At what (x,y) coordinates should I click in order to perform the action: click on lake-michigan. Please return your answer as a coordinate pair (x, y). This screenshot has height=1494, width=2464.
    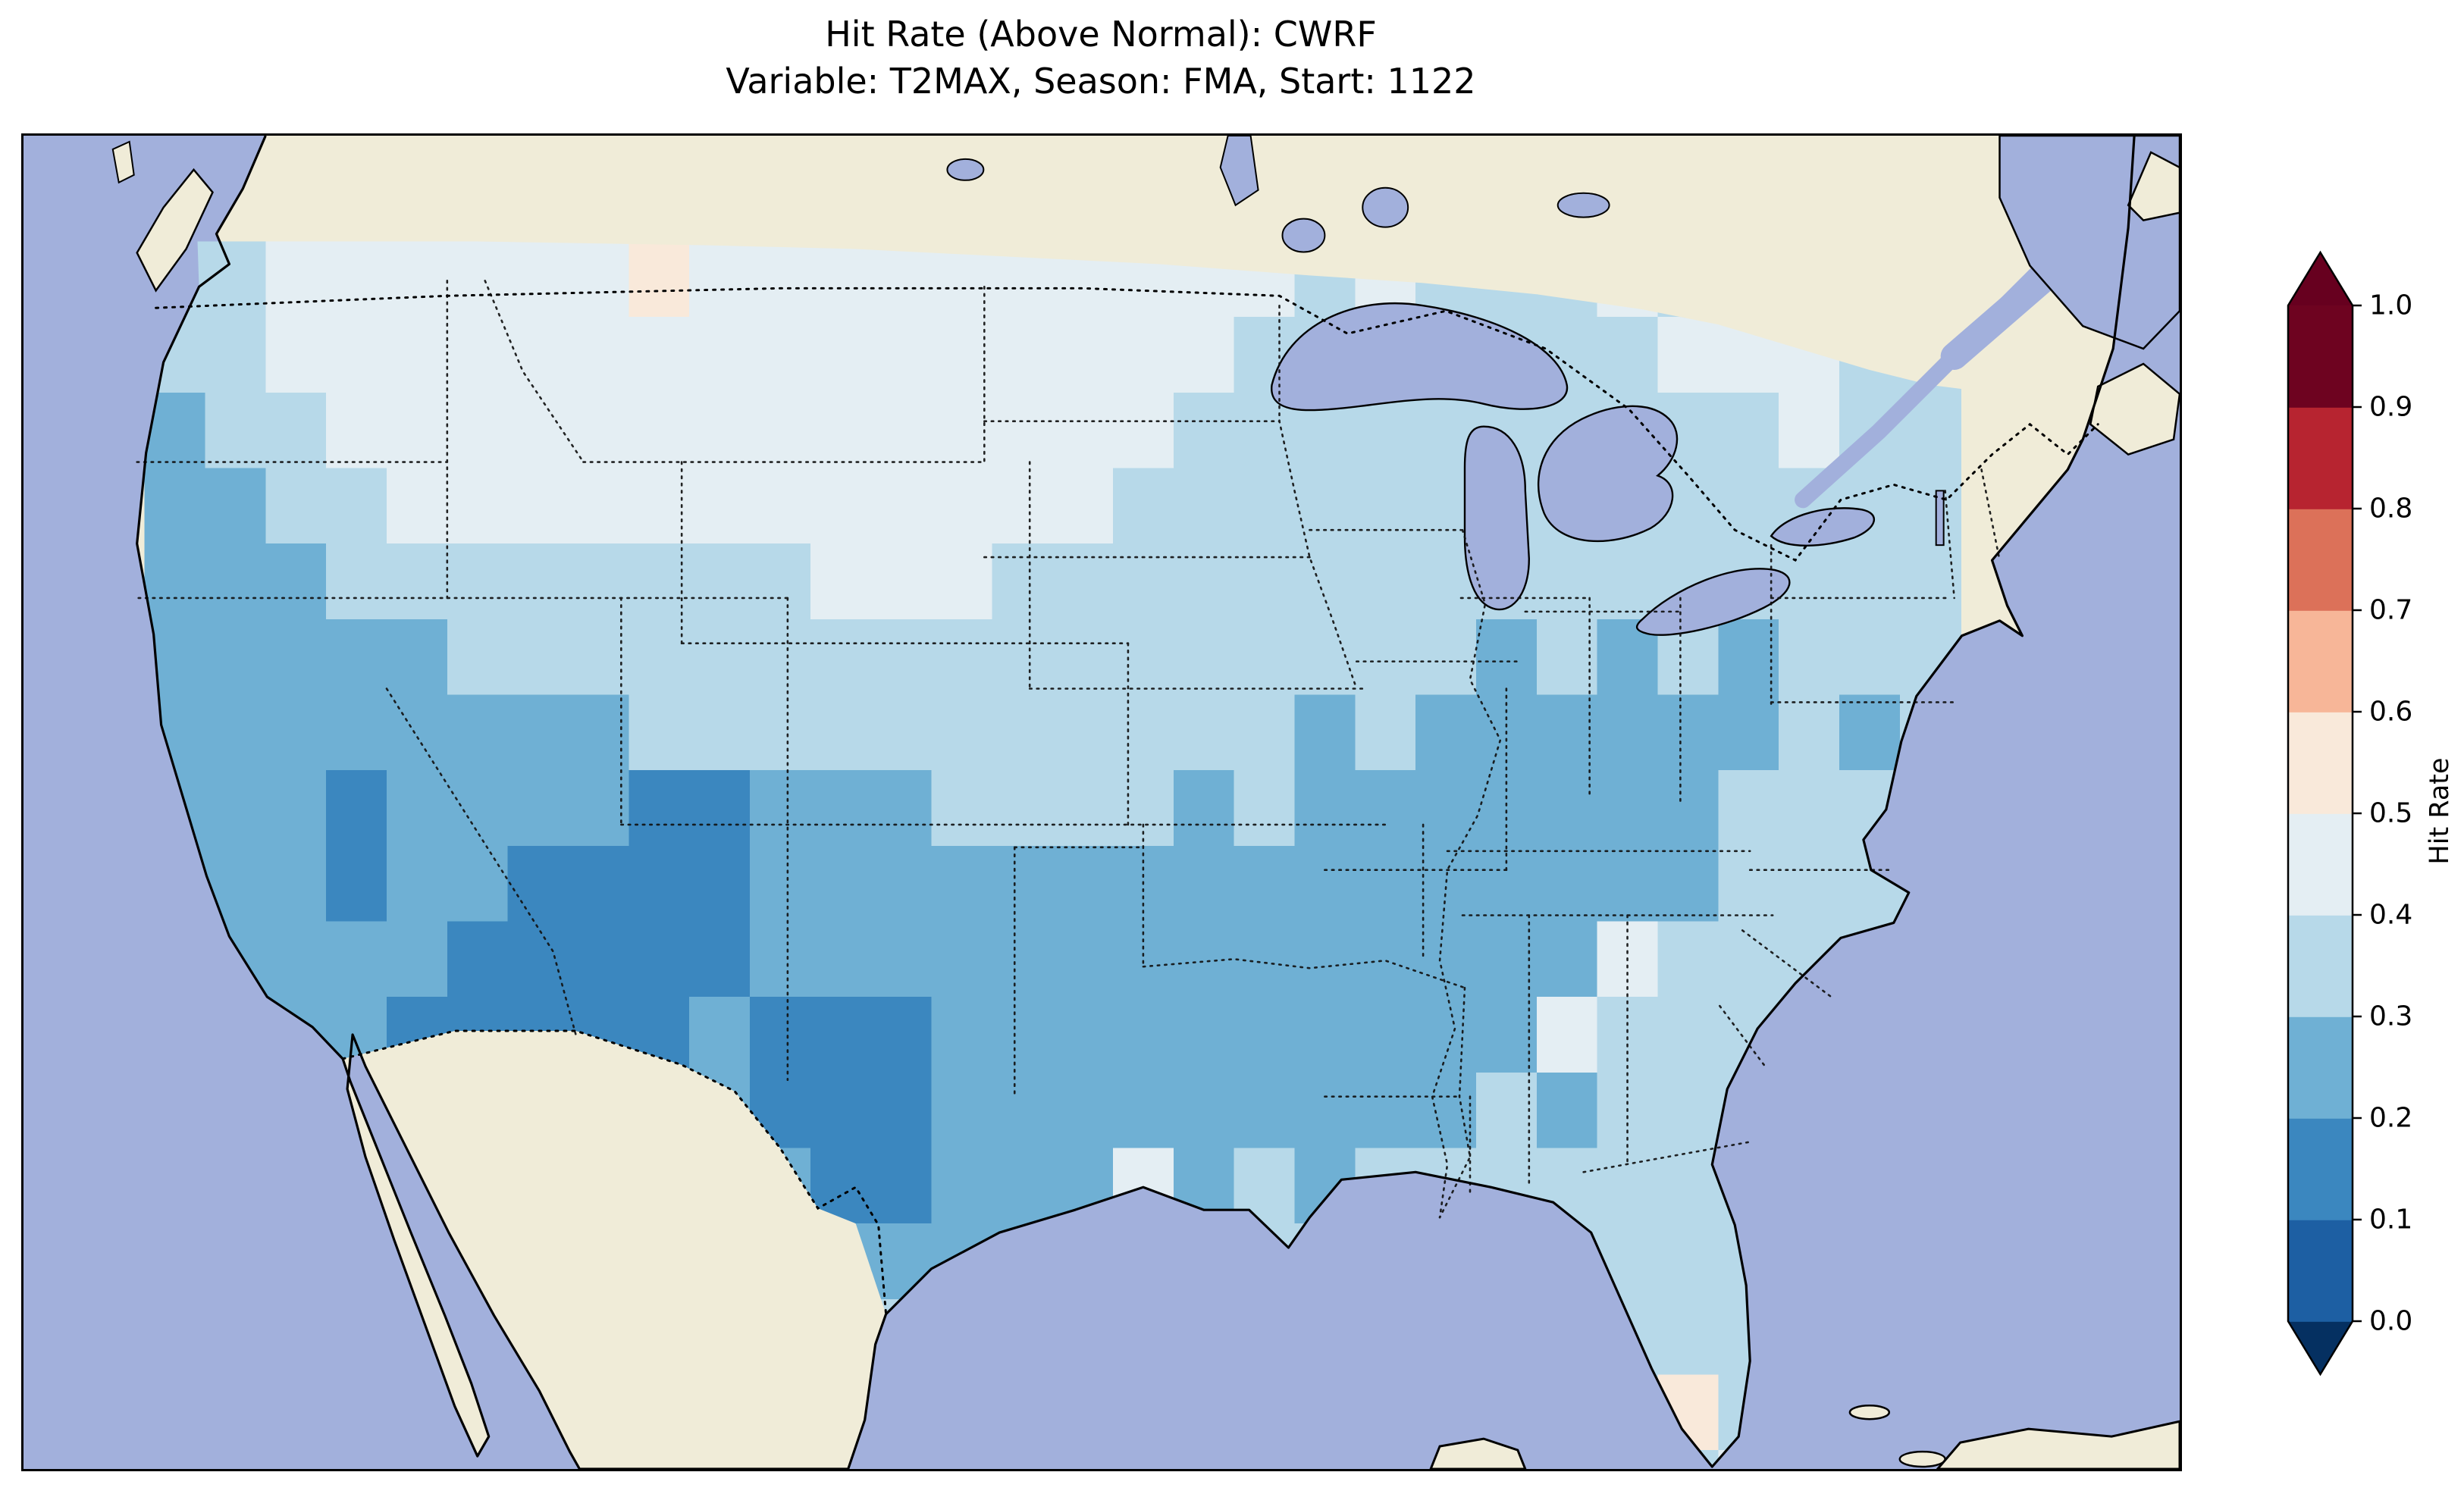
    Looking at the image, I should click on (1497, 518).